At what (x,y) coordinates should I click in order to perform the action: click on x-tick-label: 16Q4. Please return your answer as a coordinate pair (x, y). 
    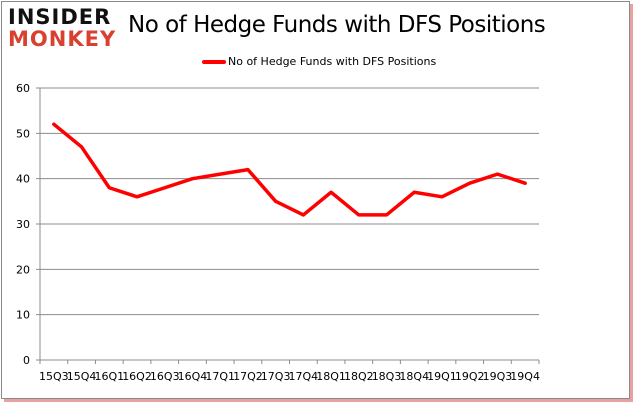
    Looking at the image, I should click on (193, 376).